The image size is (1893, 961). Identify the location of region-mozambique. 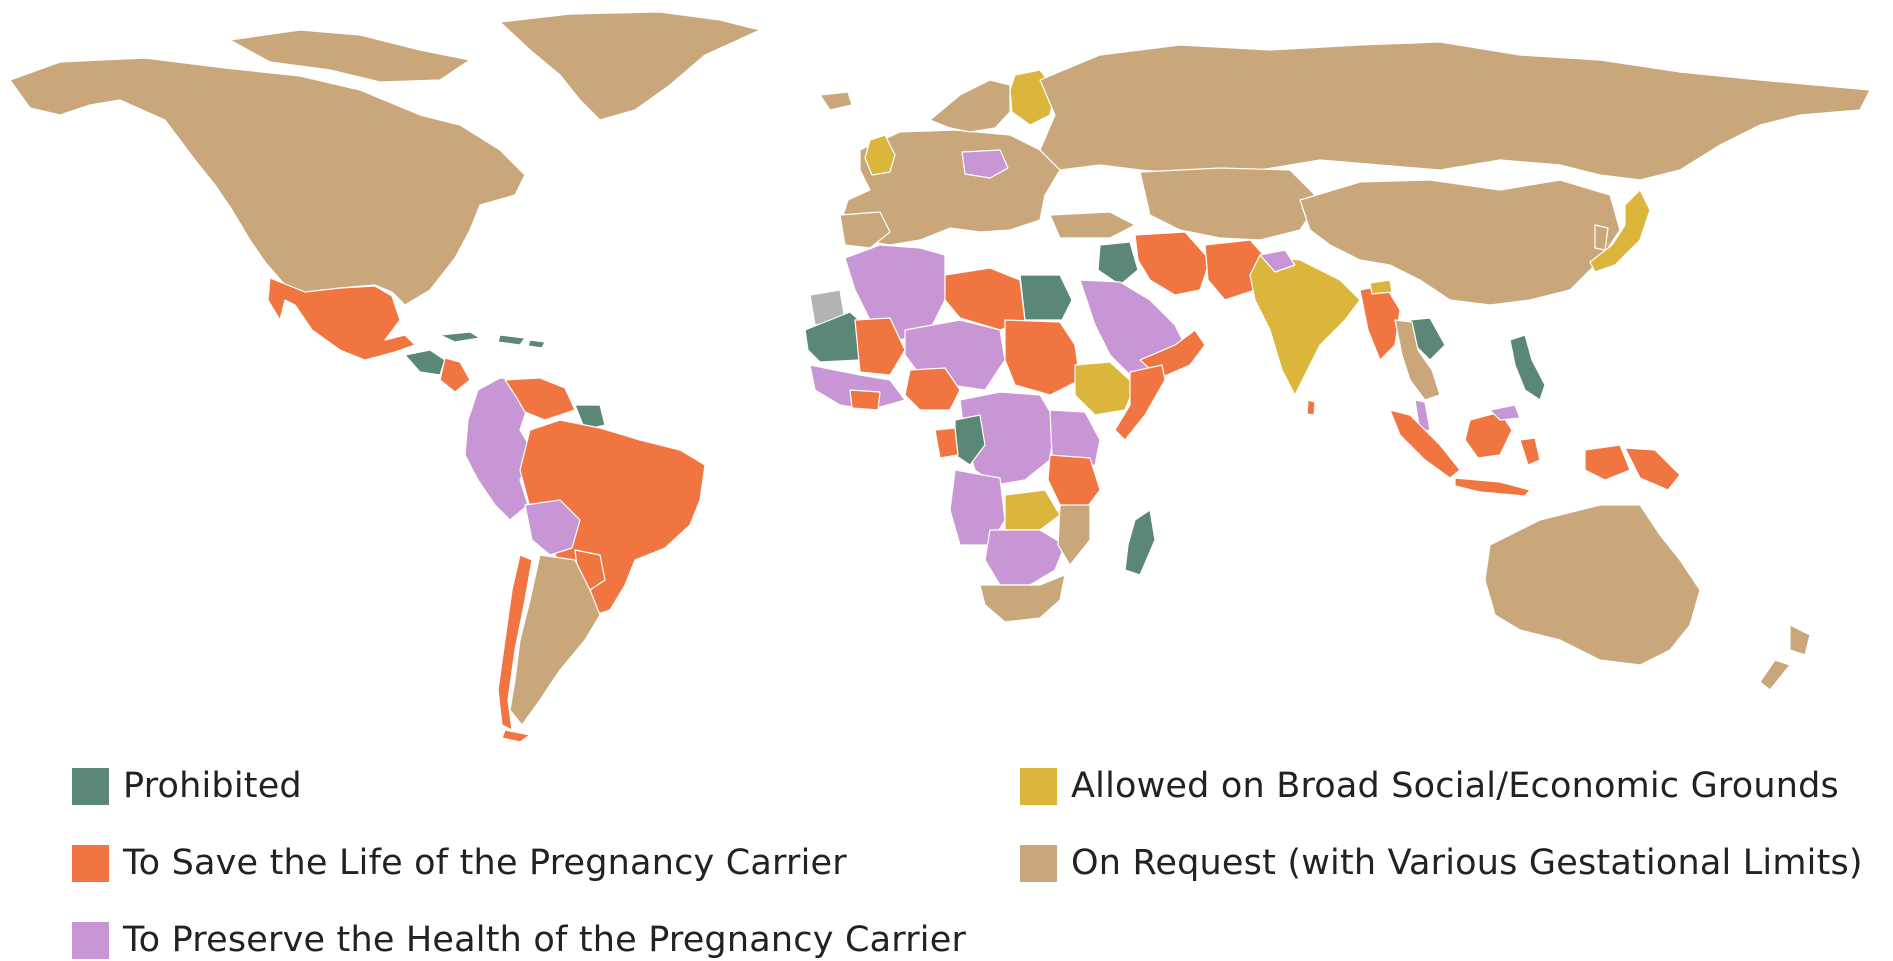
(1074, 535).